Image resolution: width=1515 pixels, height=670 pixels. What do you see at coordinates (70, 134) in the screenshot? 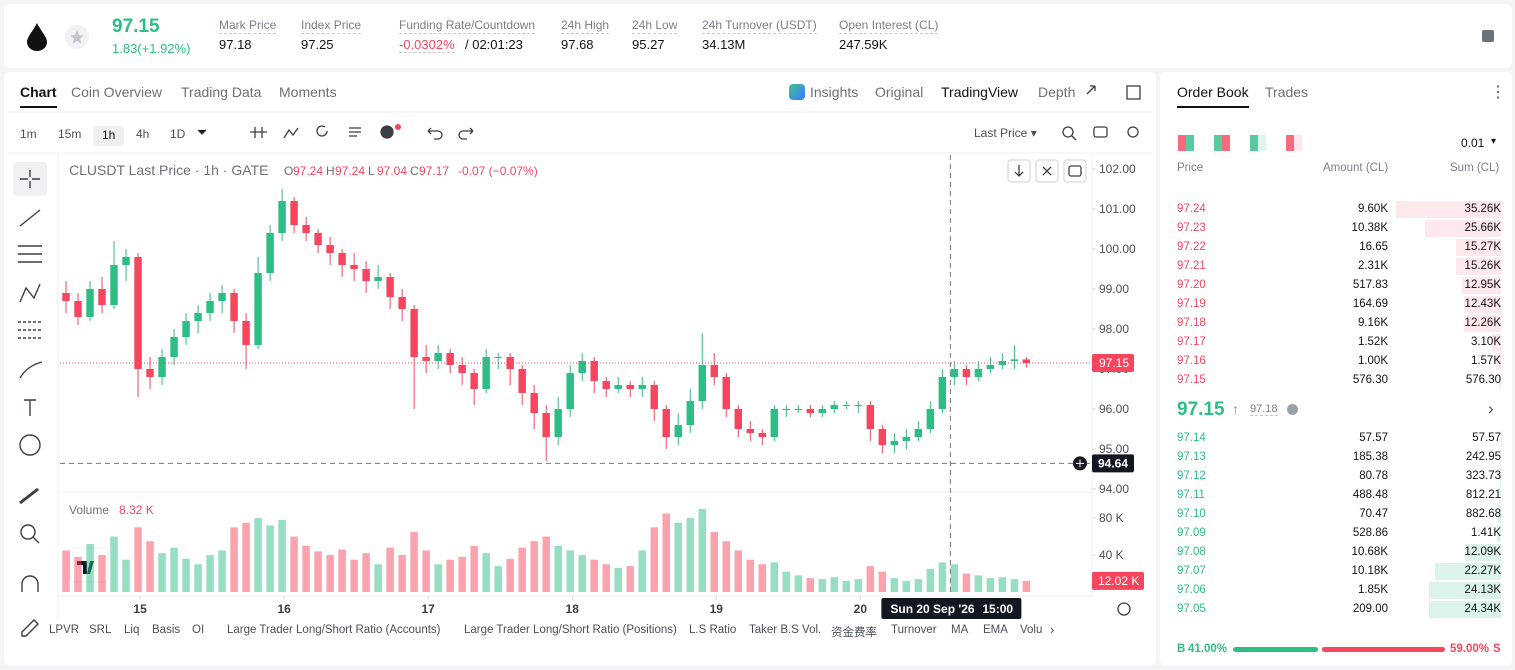
I see `interval: 15m` at bounding box center [70, 134].